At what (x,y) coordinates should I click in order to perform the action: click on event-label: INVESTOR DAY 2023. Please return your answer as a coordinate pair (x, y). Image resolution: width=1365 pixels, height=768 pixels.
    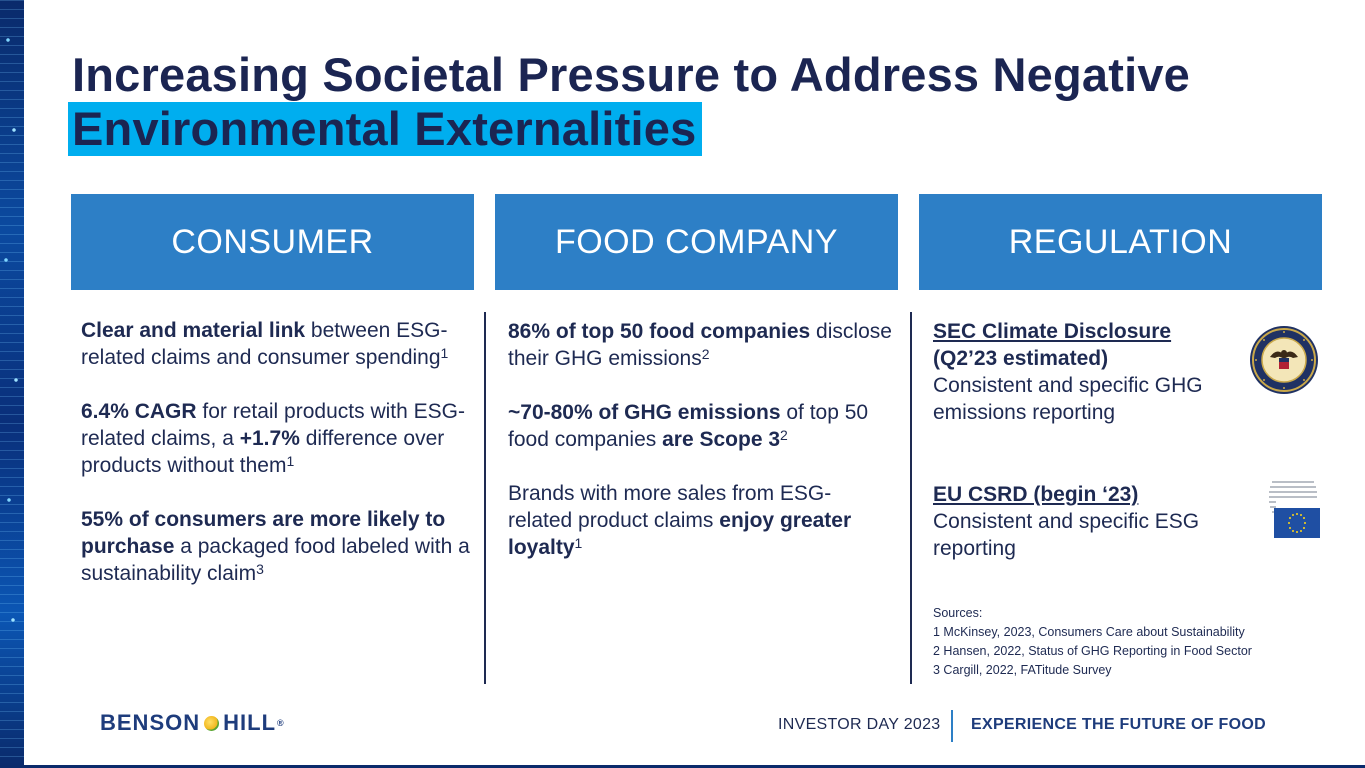
    Looking at the image, I should click on (859, 724).